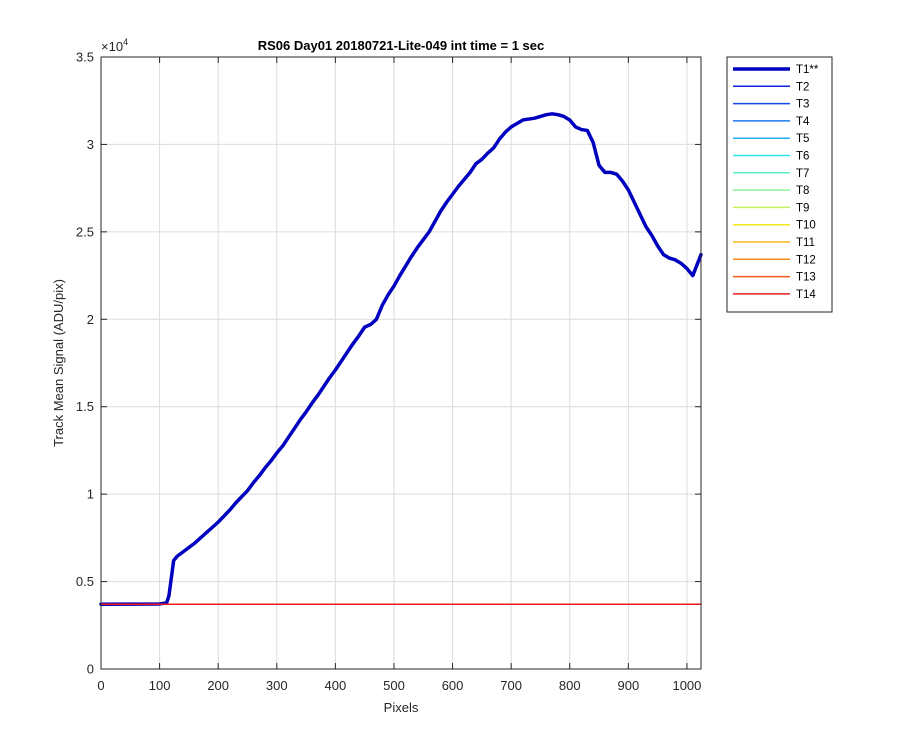  Describe the element at coordinates (802, 191) in the screenshot. I see `legend-label: T8` at that location.